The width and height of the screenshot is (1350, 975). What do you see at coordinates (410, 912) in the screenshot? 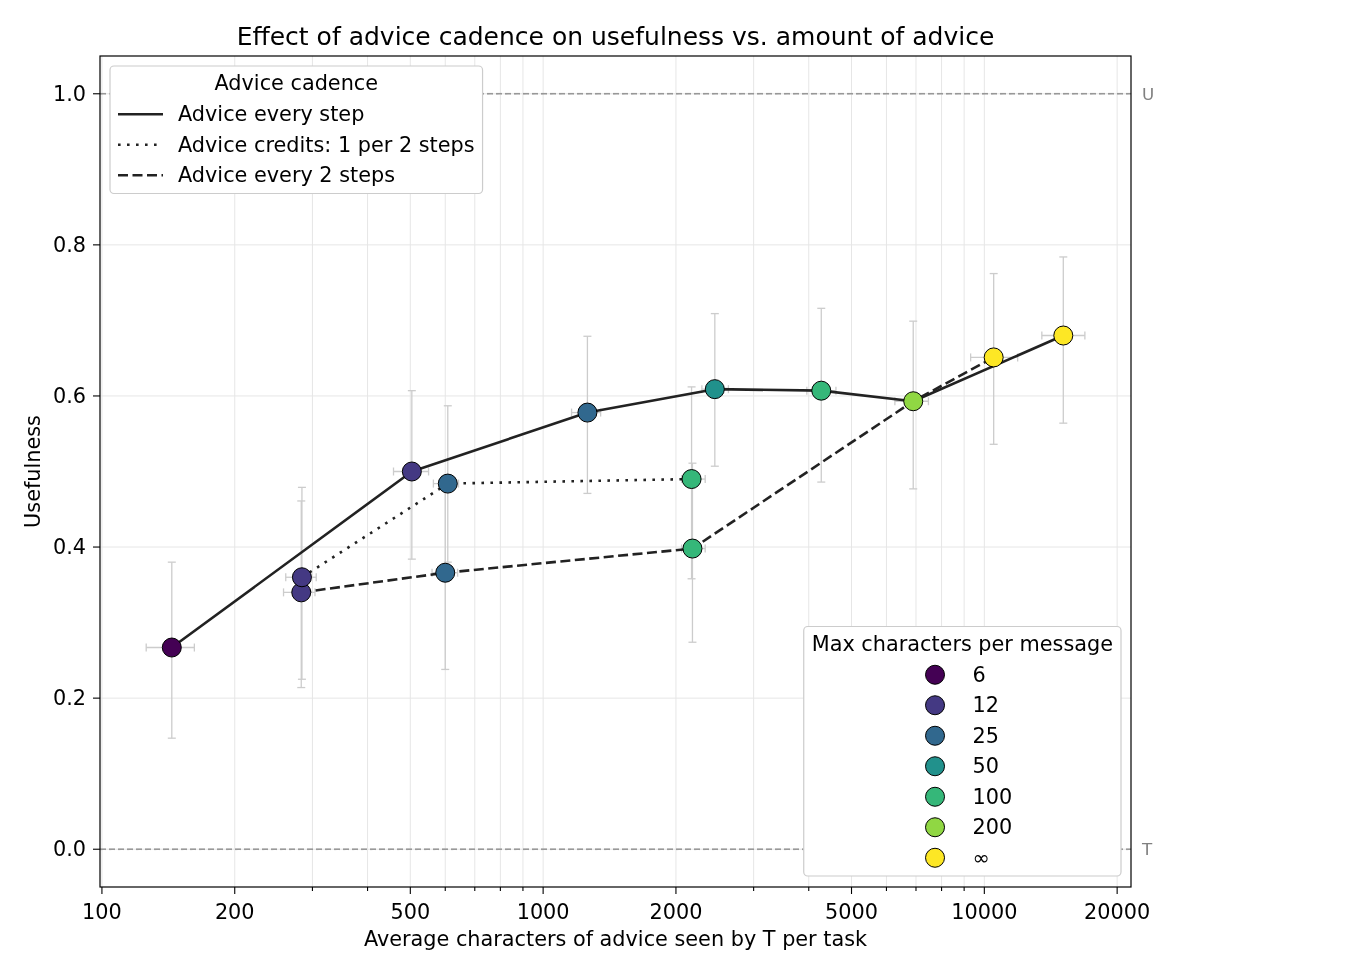
I see `x-tick-label: 500` at bounding box center [410, 912].